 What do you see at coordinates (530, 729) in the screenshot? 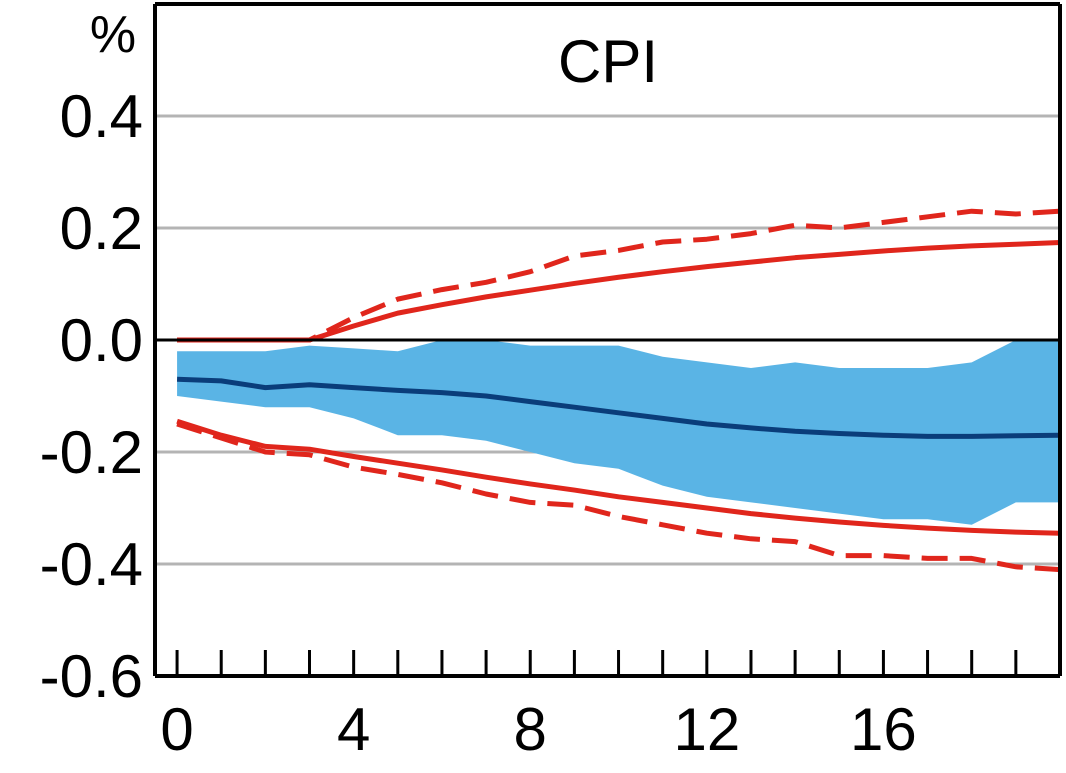
I see `x-tick-label: 8` at bounding box center [530, 729].